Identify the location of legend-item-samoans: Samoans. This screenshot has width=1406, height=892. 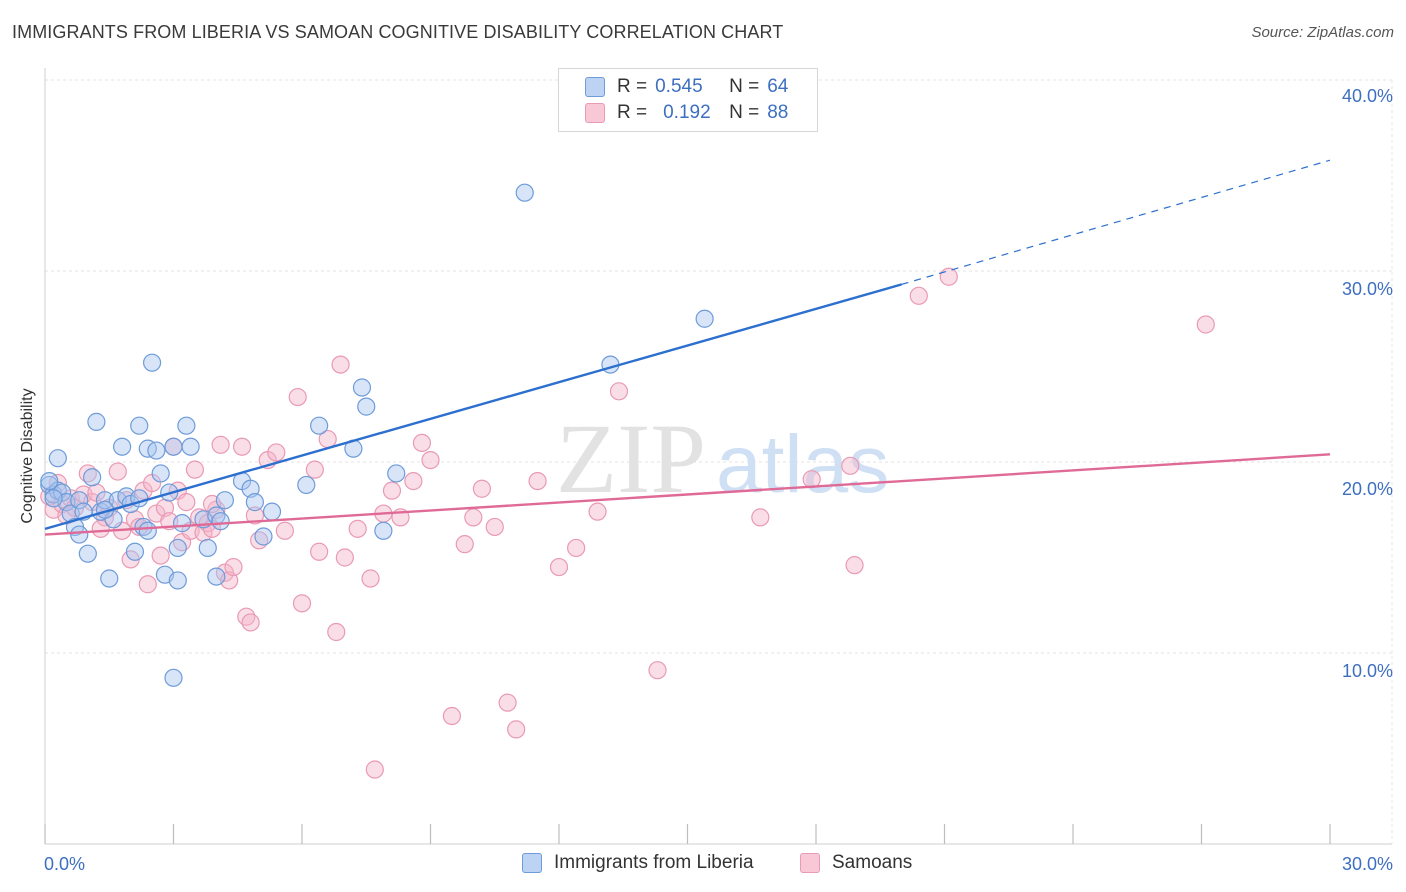
(856, 863).